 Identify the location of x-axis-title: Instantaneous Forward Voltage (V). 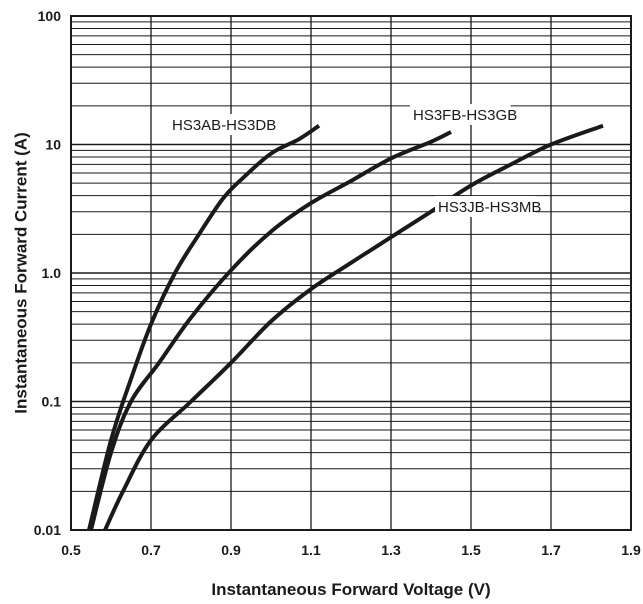
(350, 589).